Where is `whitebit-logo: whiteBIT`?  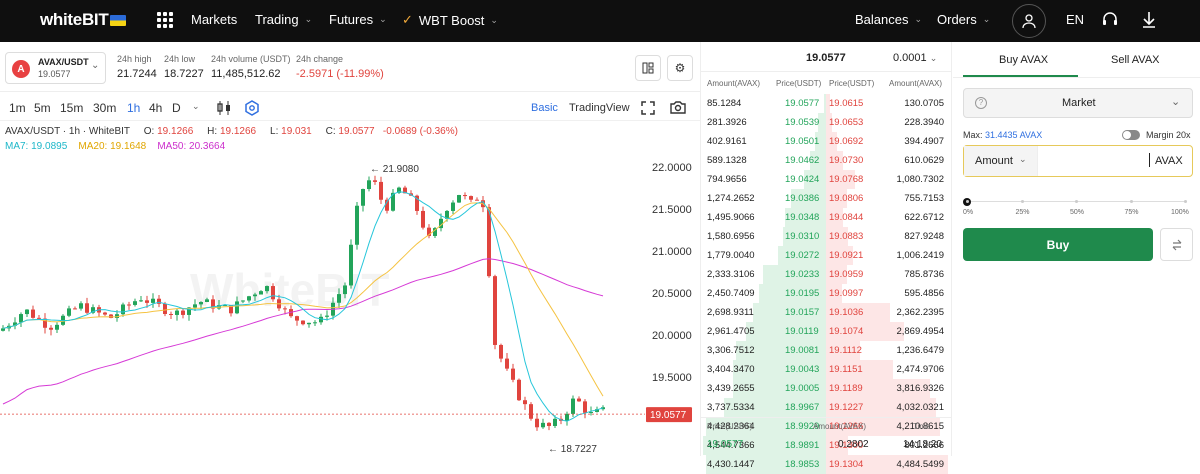 whitebit-logo: whiteBIT is located at coordinates (83, 20).